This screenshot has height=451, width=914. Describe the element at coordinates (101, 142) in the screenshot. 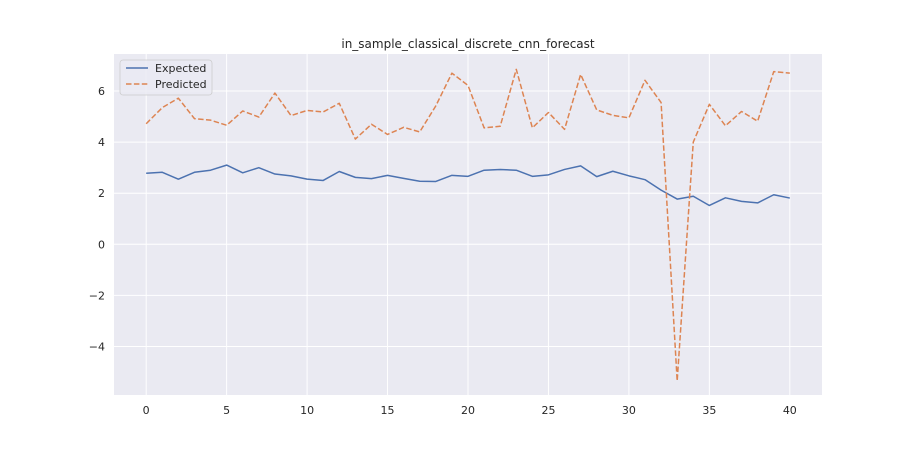

I see `y-tick-label: 4` at that location.